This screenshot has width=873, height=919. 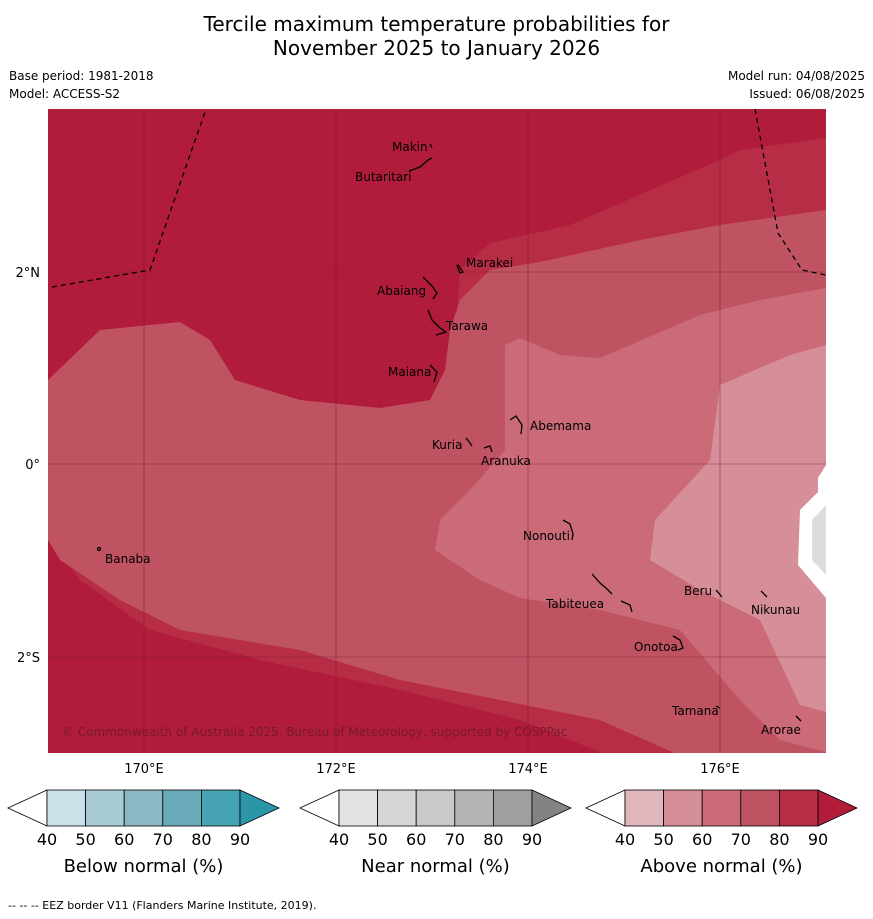 What do you see at coordinates (336, 769) in the screenshot?
I see `lon-label-172e: 172°E` at bounding box center [336, 769].